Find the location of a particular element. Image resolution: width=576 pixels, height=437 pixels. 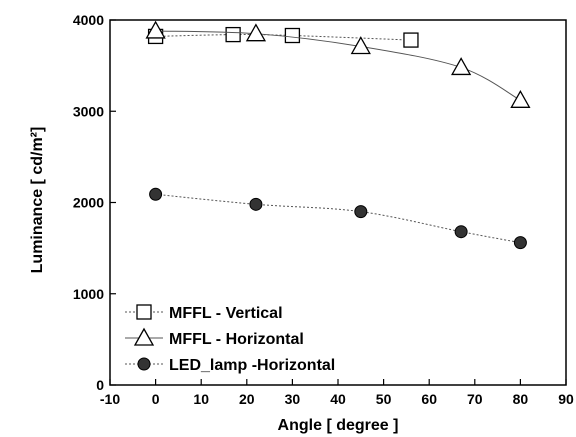

legend-label: MFFL - Horizontal is located at coordinates (236, 339).